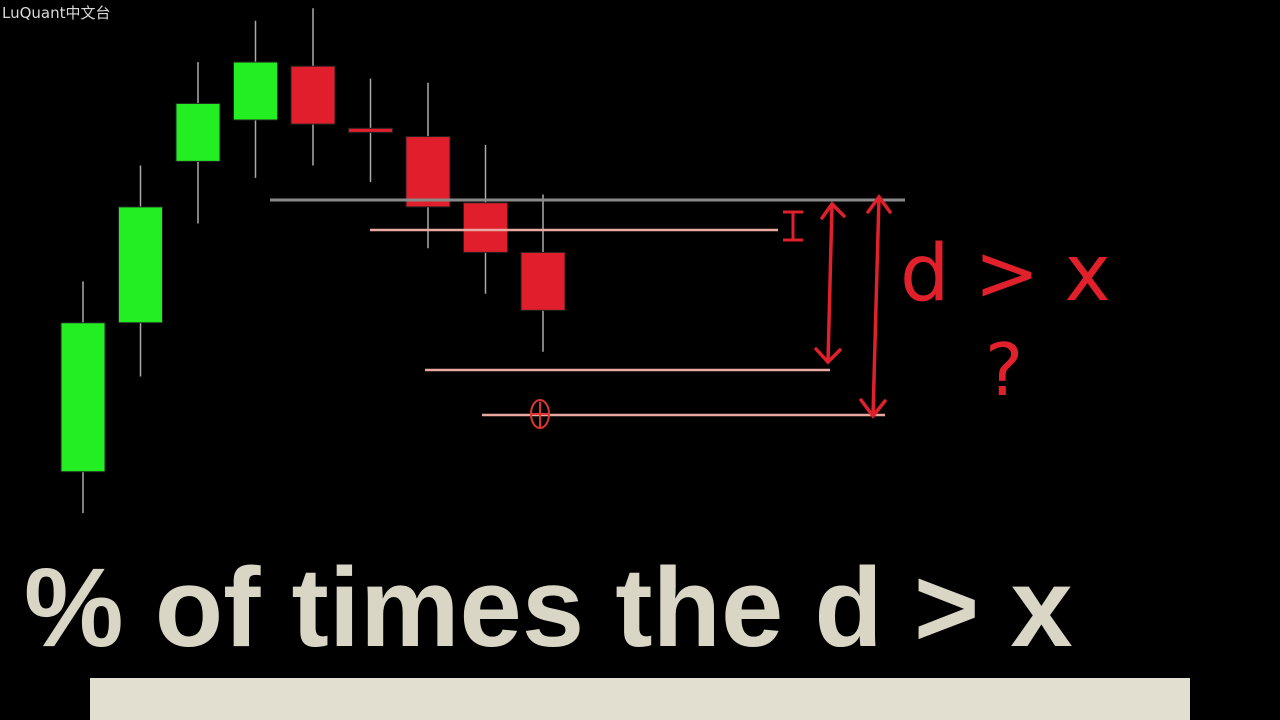 This screenshot has width=1280, height=720. I want to click on watermark-text: LuQuant中文台, so click(56, 13).